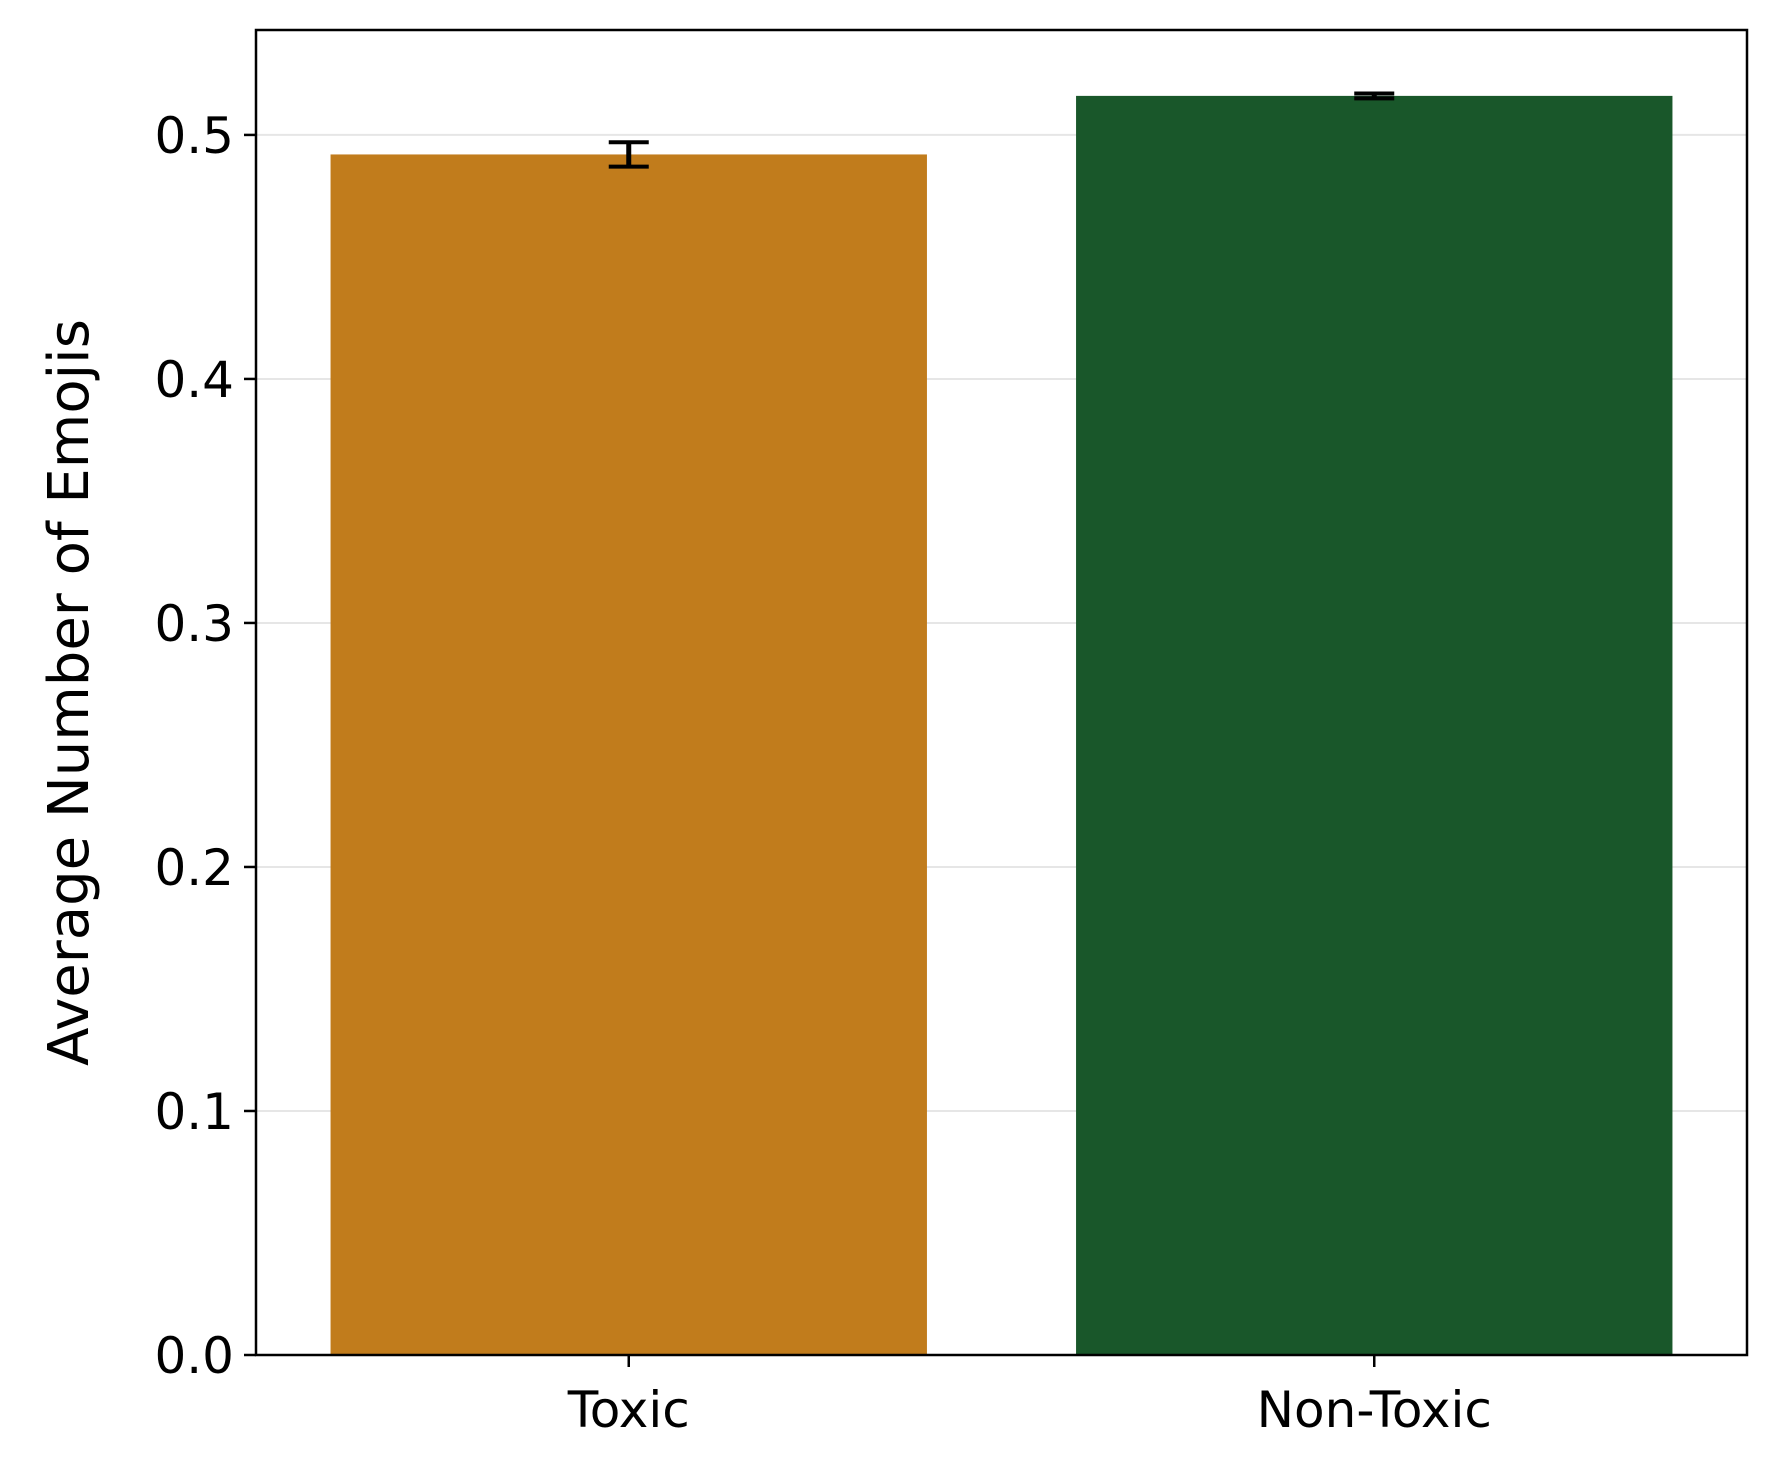 This screenshot has height=1481, width=1770. I want to click on y-axis-label: Average Number of Emojis, so click(69, 692).